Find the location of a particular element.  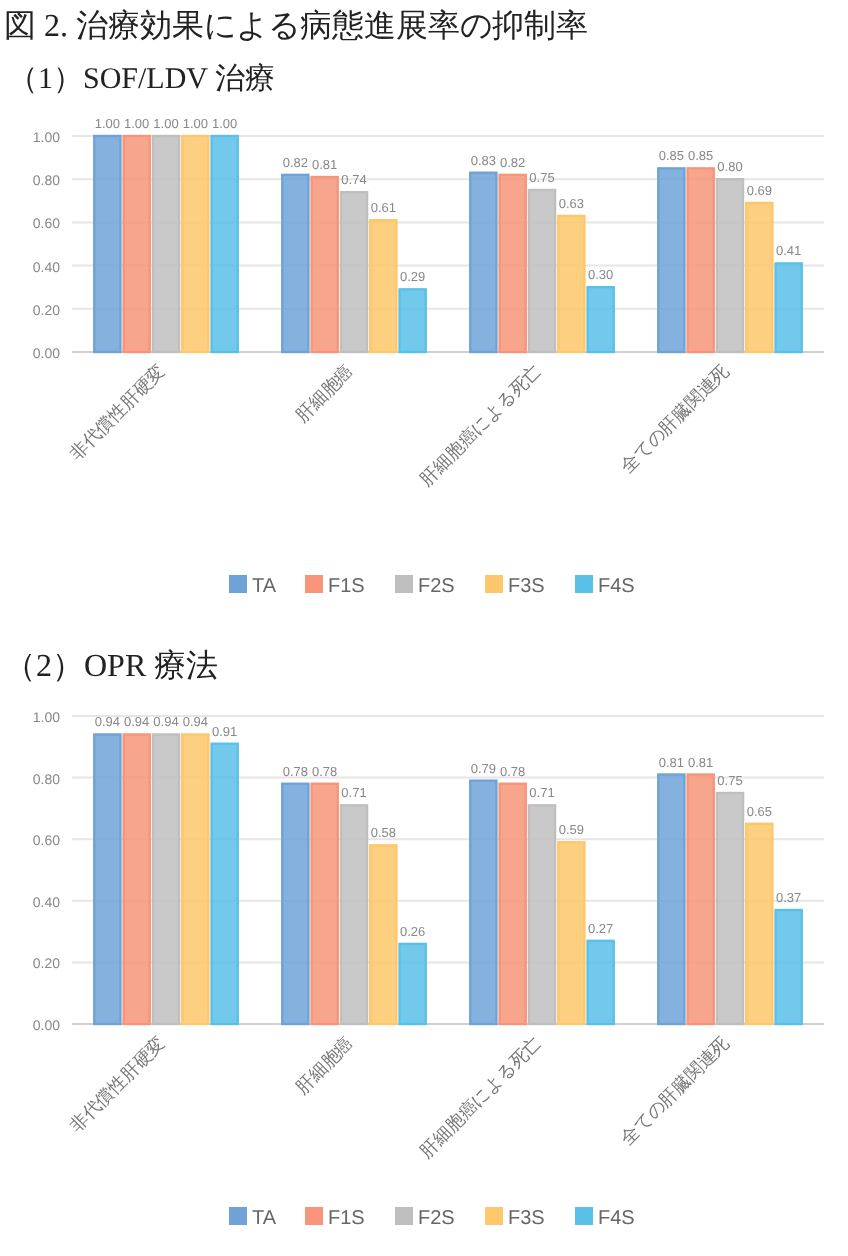

chart-subtitle: （1）SOF/LDV 治療 is located at coordinates (141, 79).